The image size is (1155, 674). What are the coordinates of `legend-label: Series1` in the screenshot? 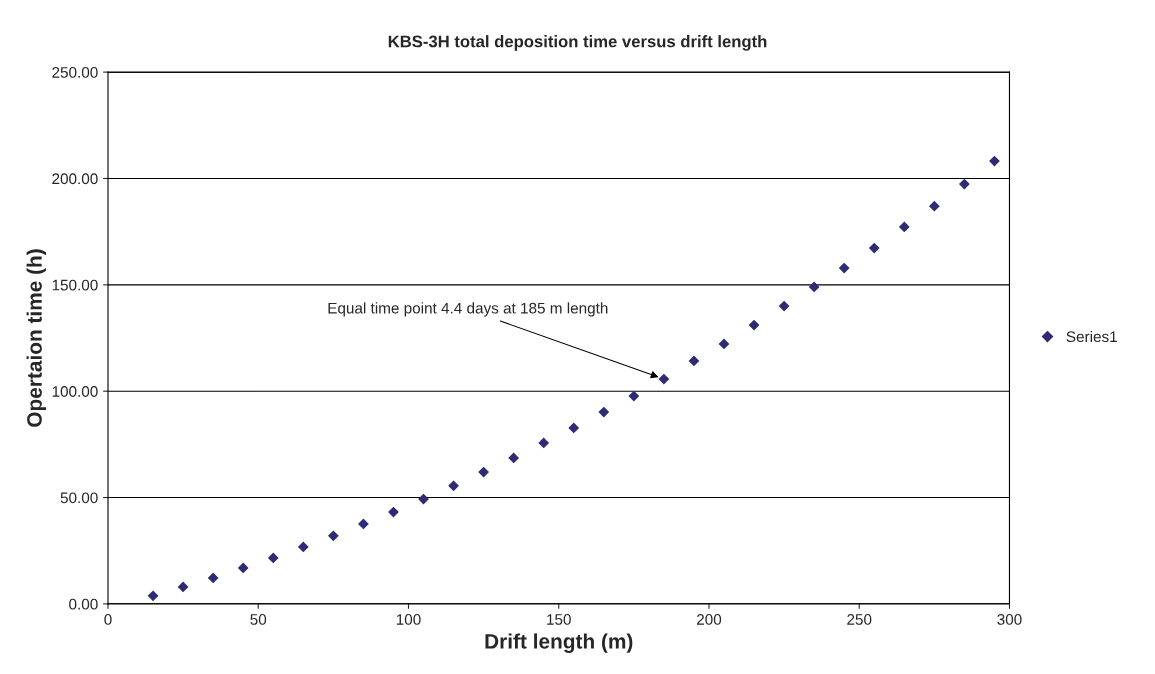 It's located at (1091, 336).